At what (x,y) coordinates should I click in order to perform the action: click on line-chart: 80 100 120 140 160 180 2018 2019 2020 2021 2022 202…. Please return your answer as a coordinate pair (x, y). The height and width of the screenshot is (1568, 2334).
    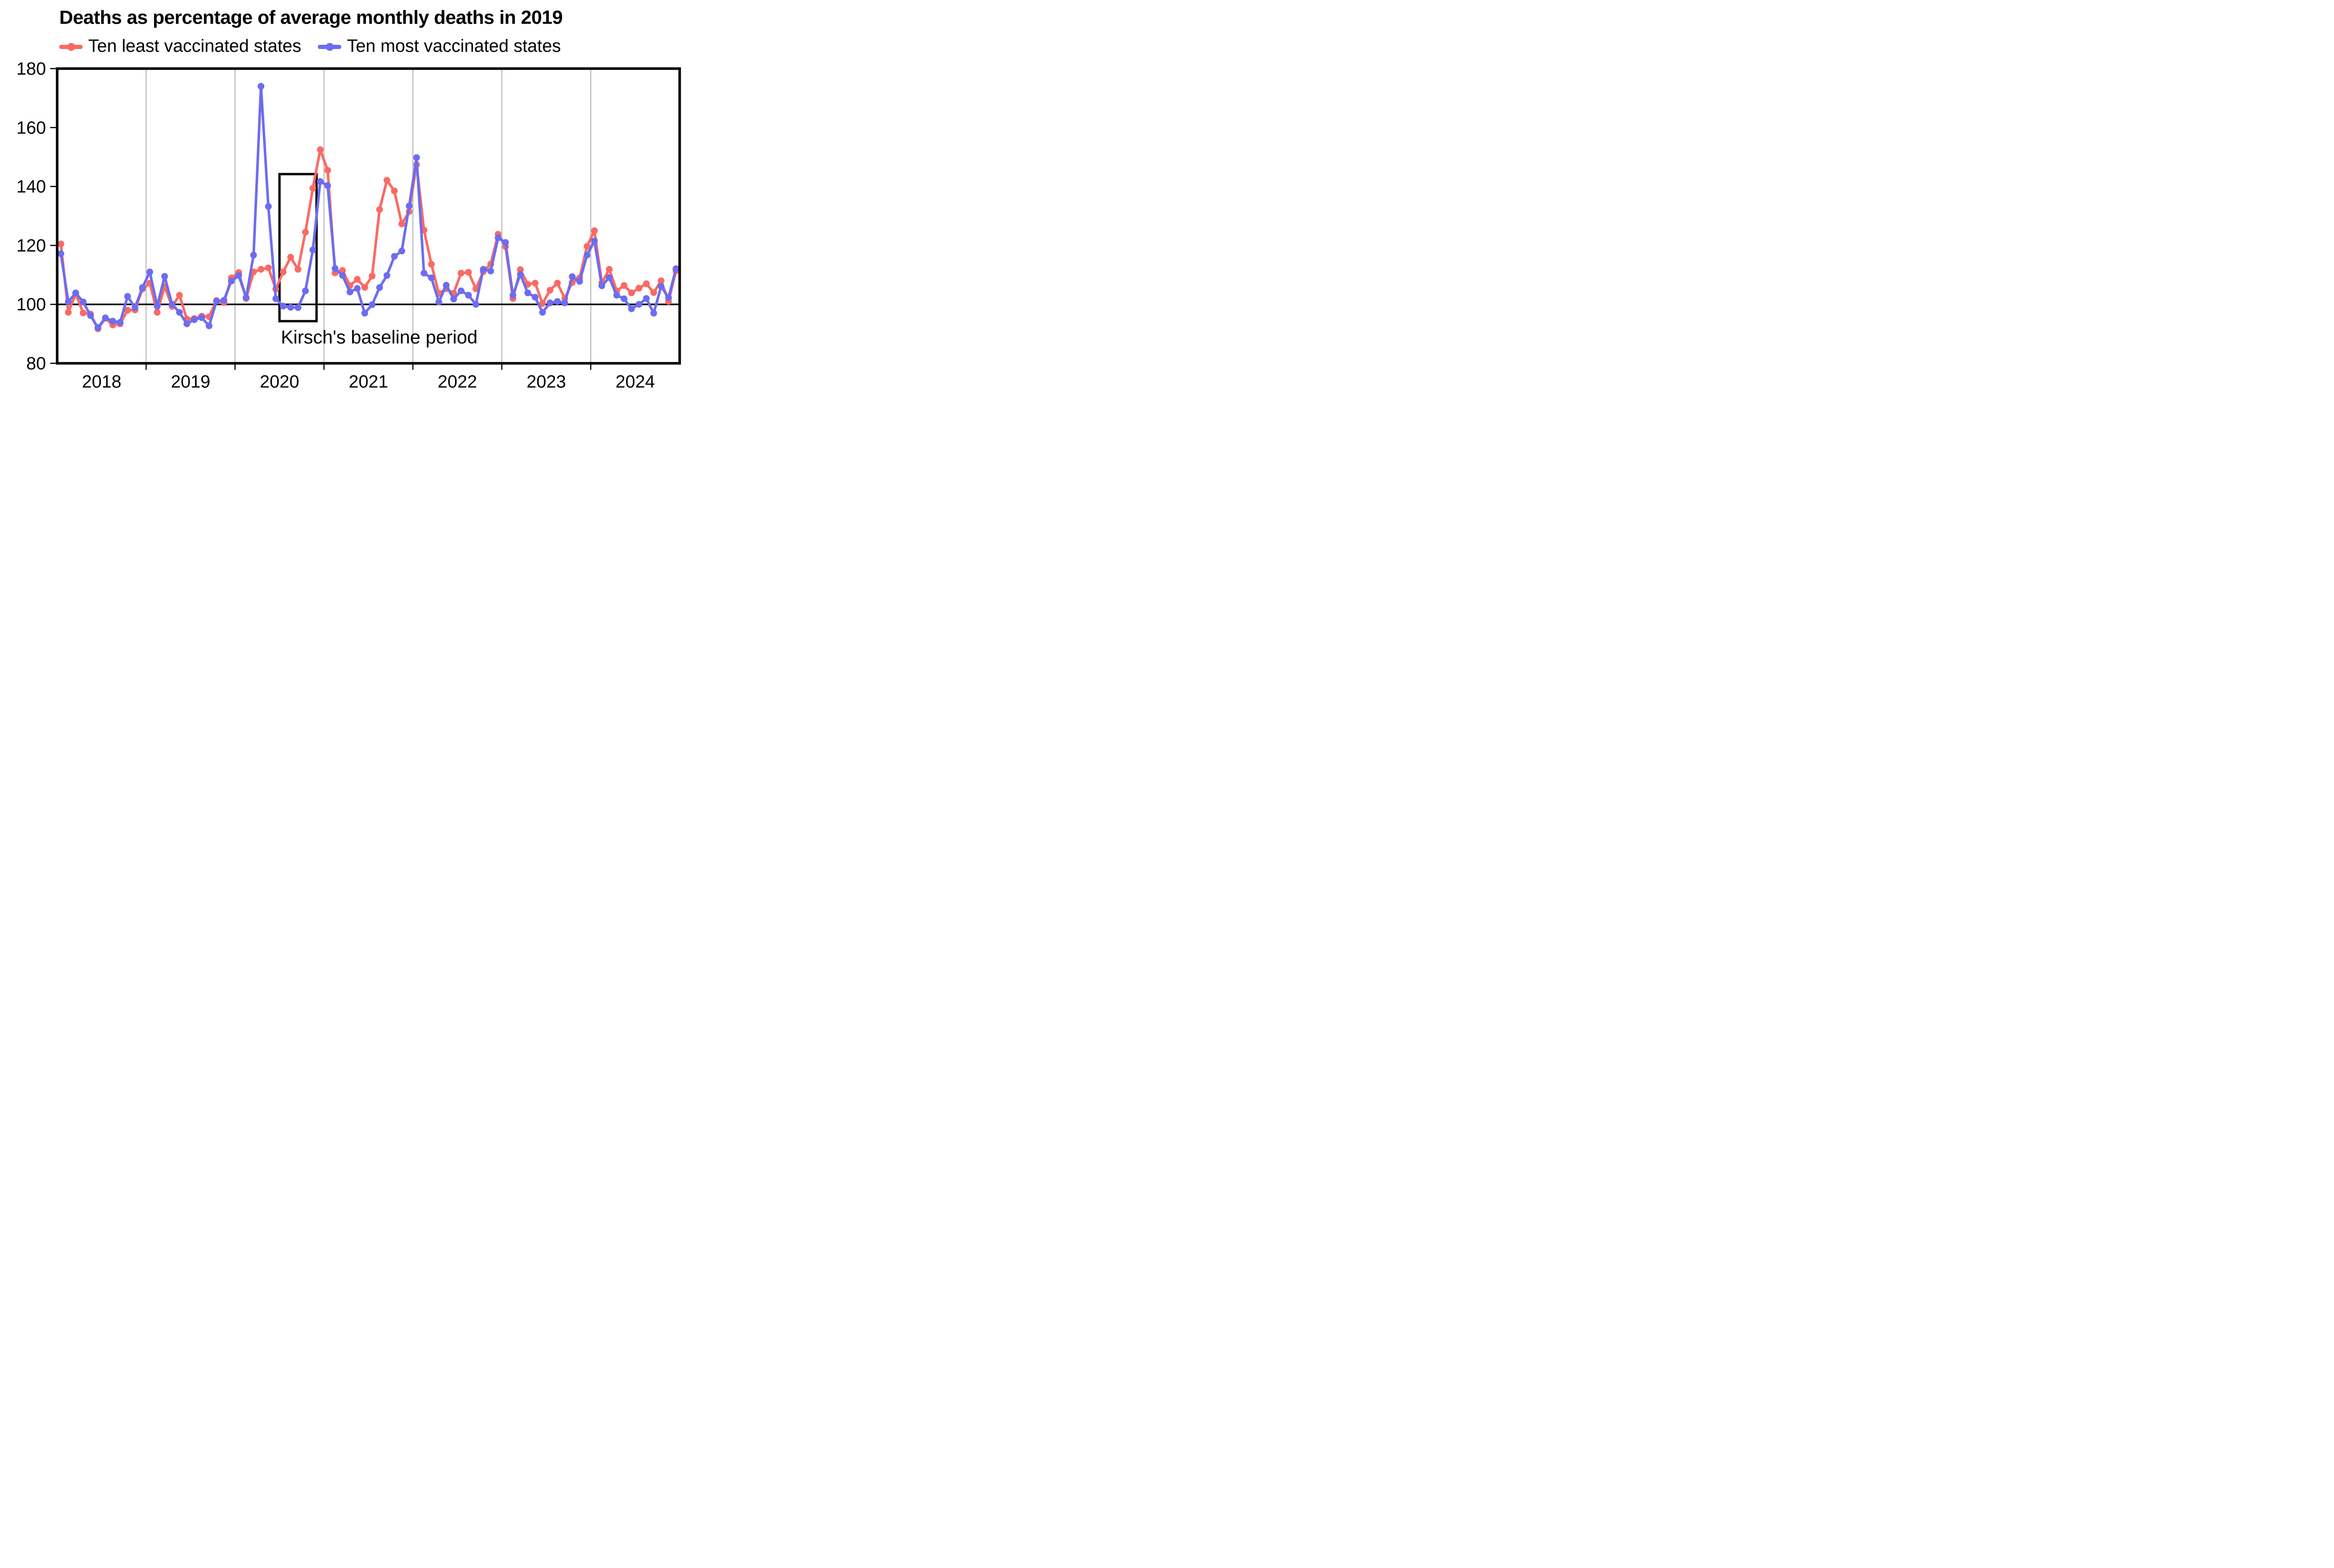
    Looking at the image, I should click on (348, 225).